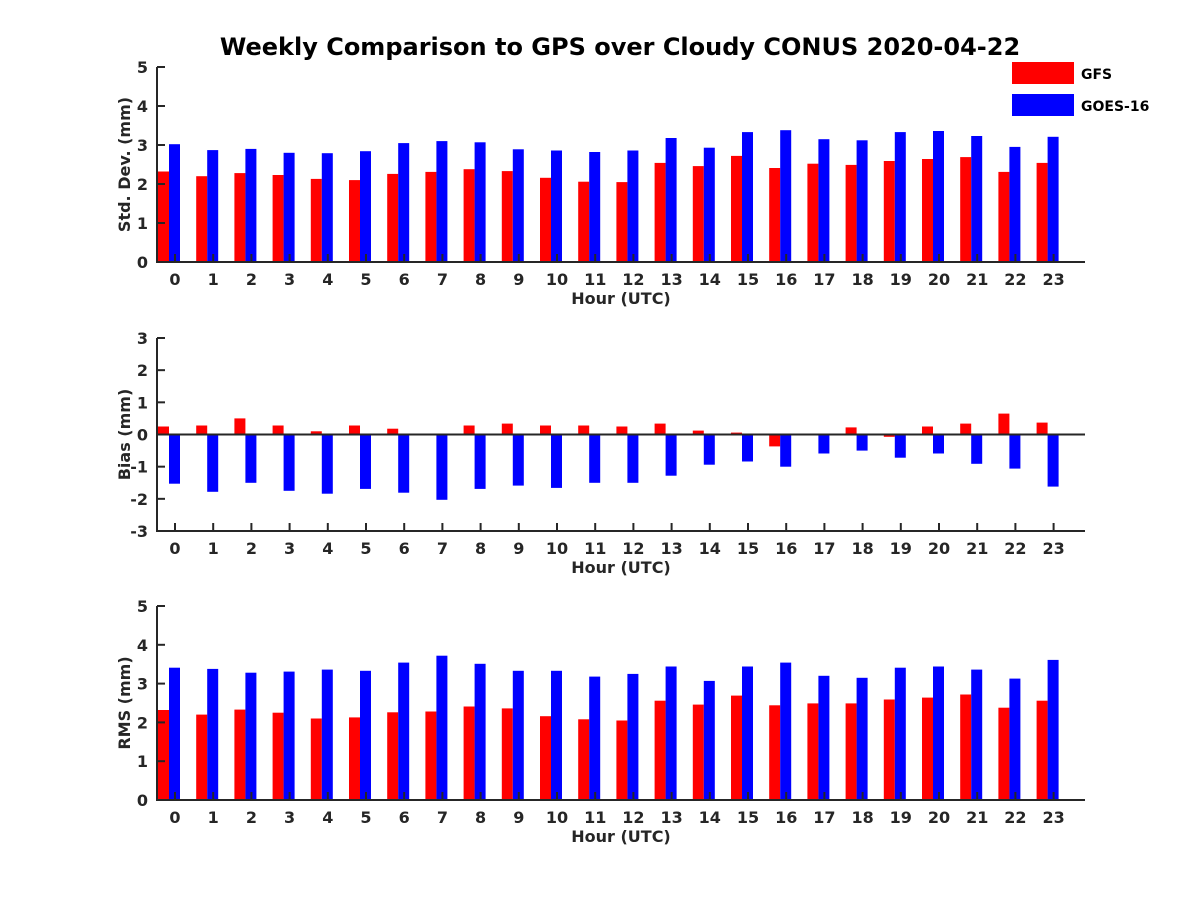  What do you see at coordinates (365, 279) in the screenshot?
I see `x-tick-label: 5` at bounding box center [365, 279].